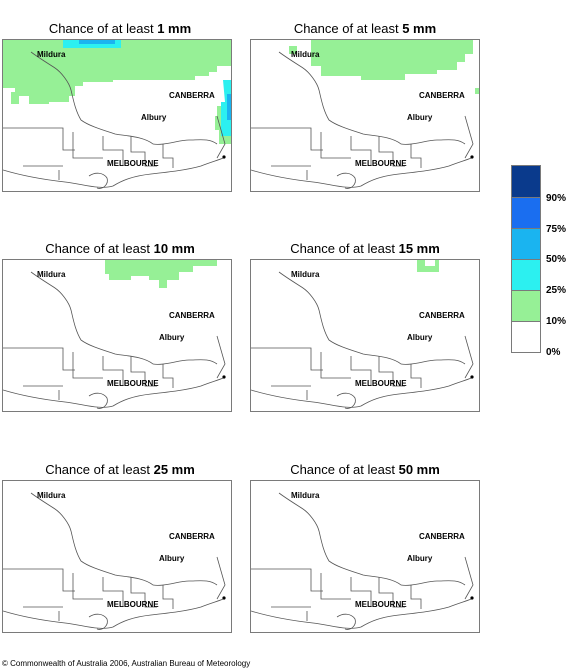 This screenshot has height=671, width=570. What do you see at coordinates (362, 561) in the screenshot?
I see `map-50mm-svg` at bounding box center [362, 561].